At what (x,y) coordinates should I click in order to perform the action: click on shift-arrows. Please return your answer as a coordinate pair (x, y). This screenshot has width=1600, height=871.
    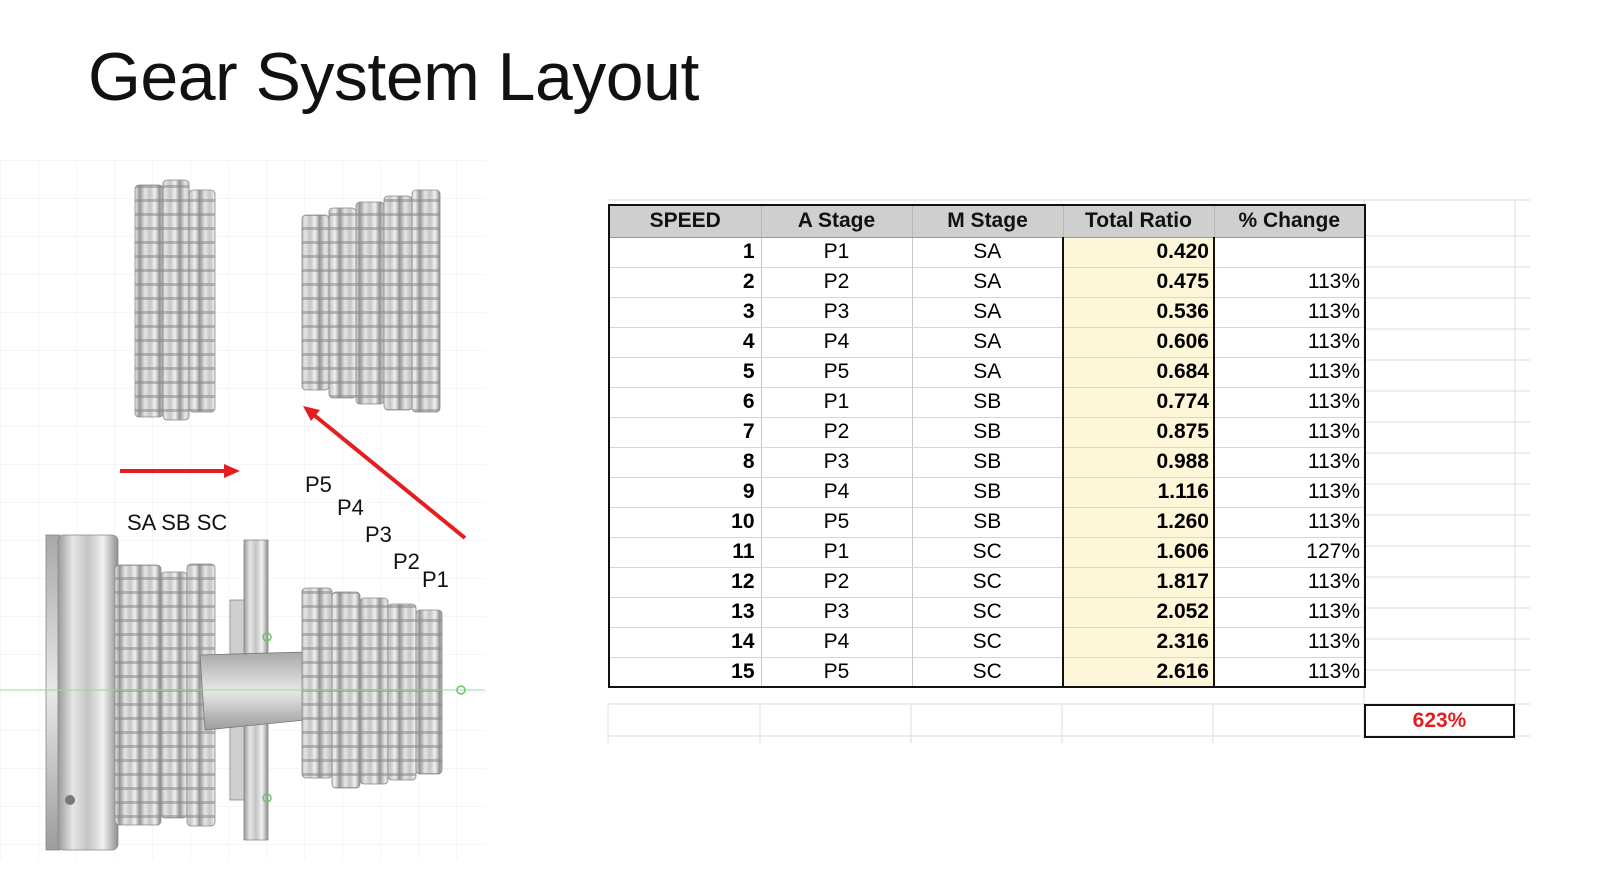
    Looking at the image, I should click on (293, 473).